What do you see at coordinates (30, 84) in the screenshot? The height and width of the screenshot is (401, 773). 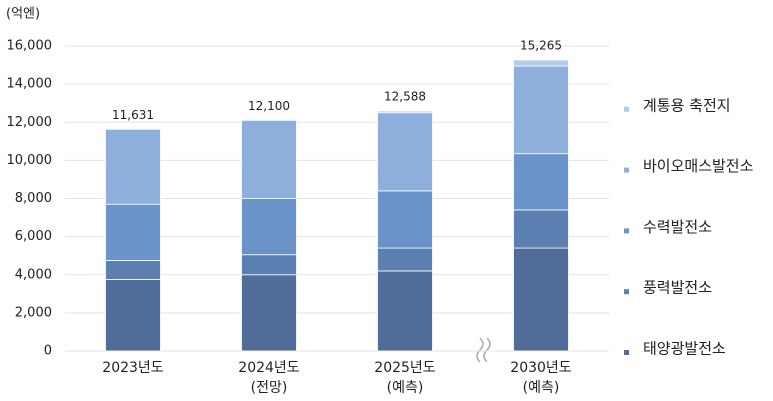 I see `y-tick-label: 14,000` at bounding box center [30, 84].